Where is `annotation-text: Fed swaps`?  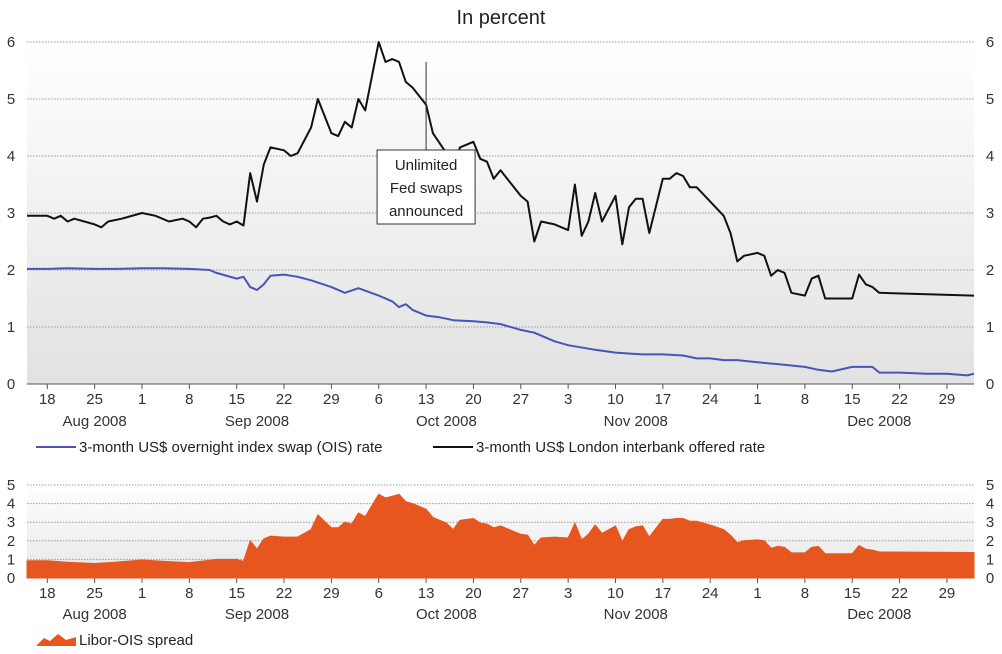
annotation-text: Fed swaps is located at coordinates (426, 188).